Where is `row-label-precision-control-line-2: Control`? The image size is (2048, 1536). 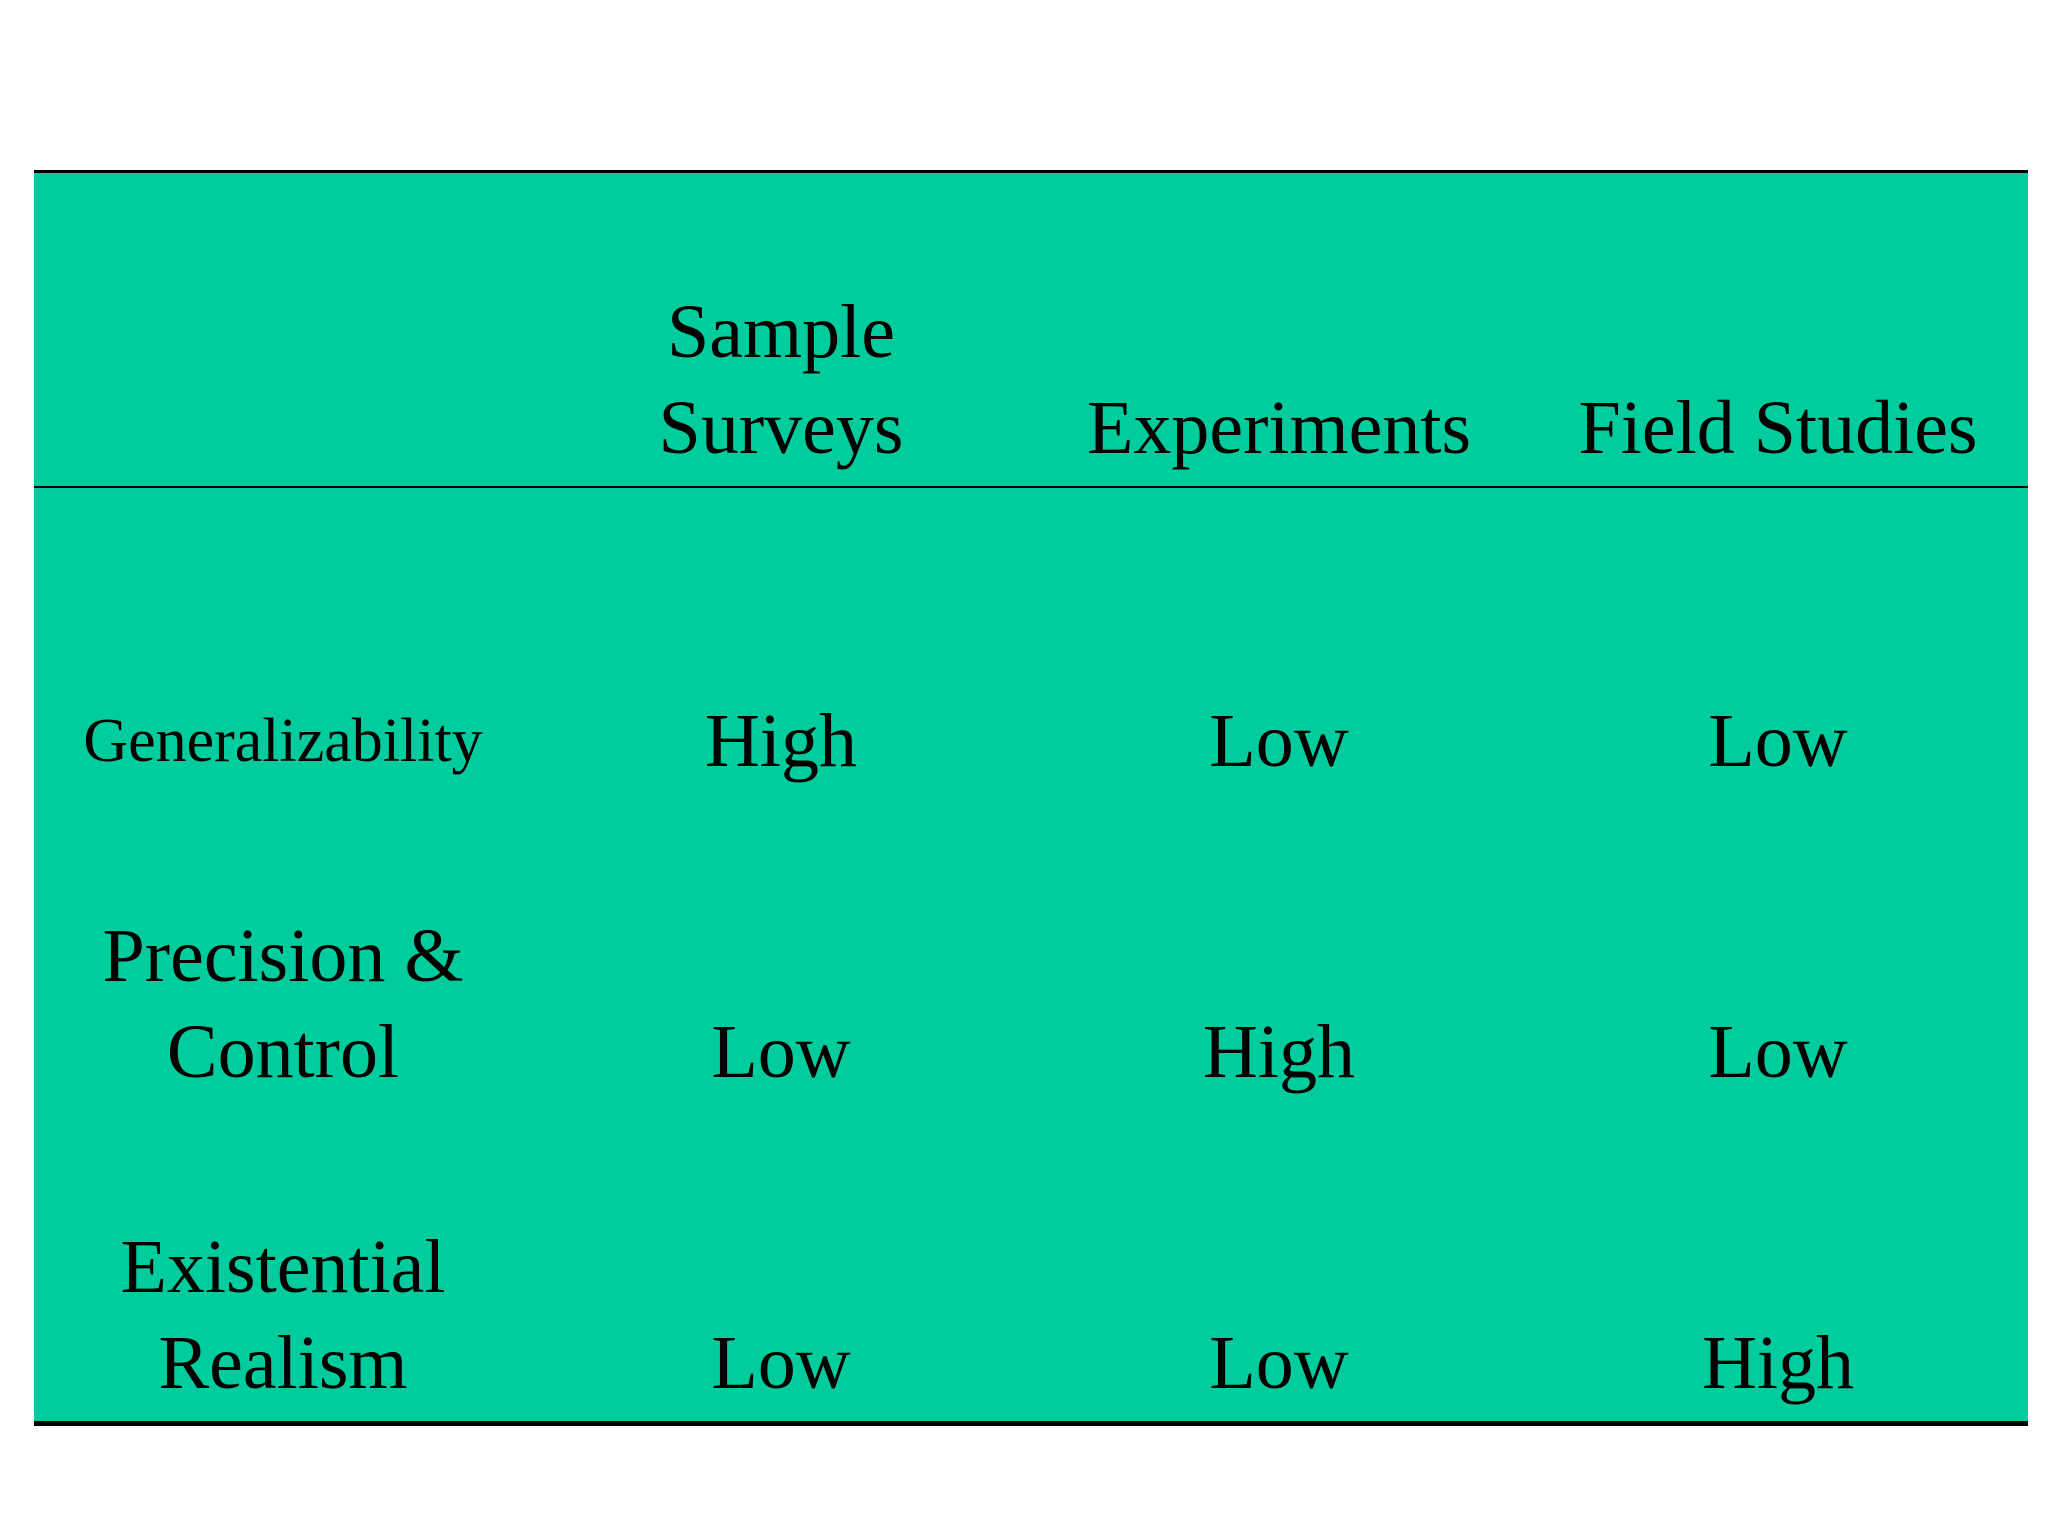
row-label-precision-control-line-2: Control is located at coordinates (283, 1052).